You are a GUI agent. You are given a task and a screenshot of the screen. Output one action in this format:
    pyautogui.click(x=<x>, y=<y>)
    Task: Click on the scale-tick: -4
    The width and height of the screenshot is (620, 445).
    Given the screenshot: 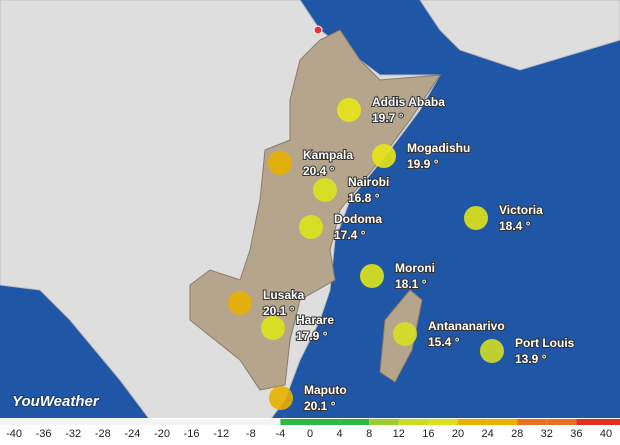 What is the action you would take?
    pyautogui.click(x=281, y=434)
    